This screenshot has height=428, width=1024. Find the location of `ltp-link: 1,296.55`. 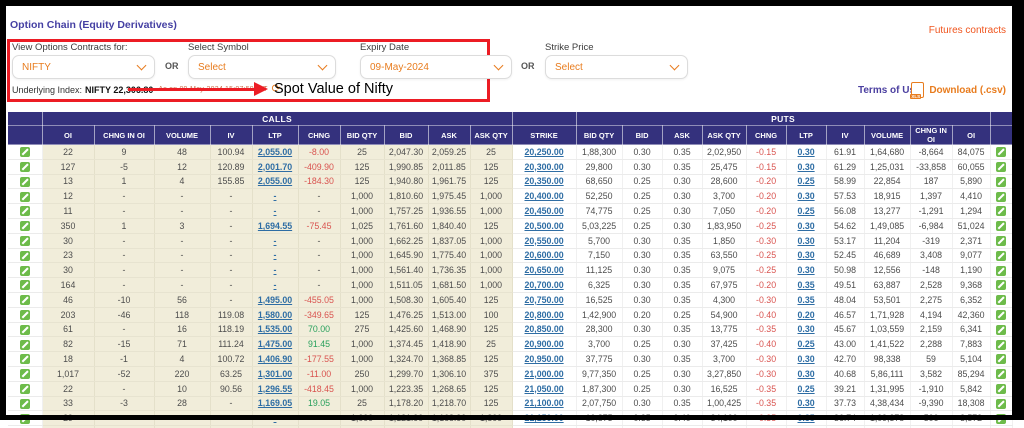

ltp-link: 1,296.55 is located at coordinates (275, 388).